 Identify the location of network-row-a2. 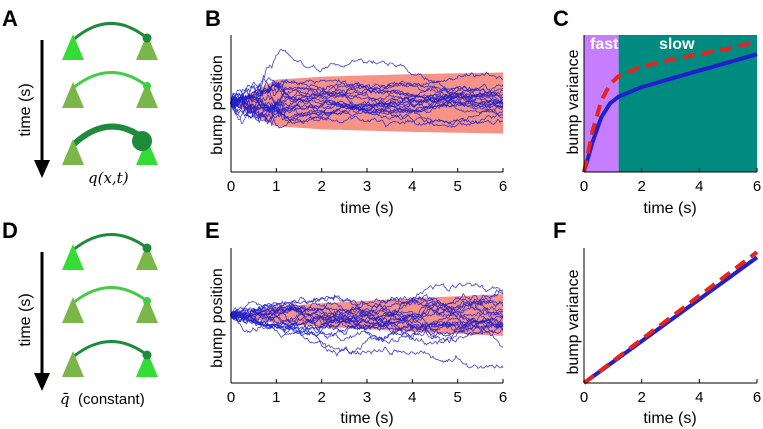
(110, 89).